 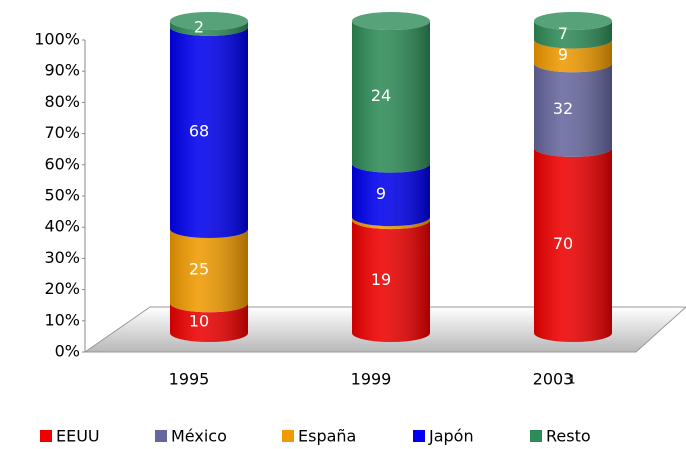 What do you see at coordinates (563, 33) in the screenshot?
I see `data-label: 7` at bounding box center [563, 33].